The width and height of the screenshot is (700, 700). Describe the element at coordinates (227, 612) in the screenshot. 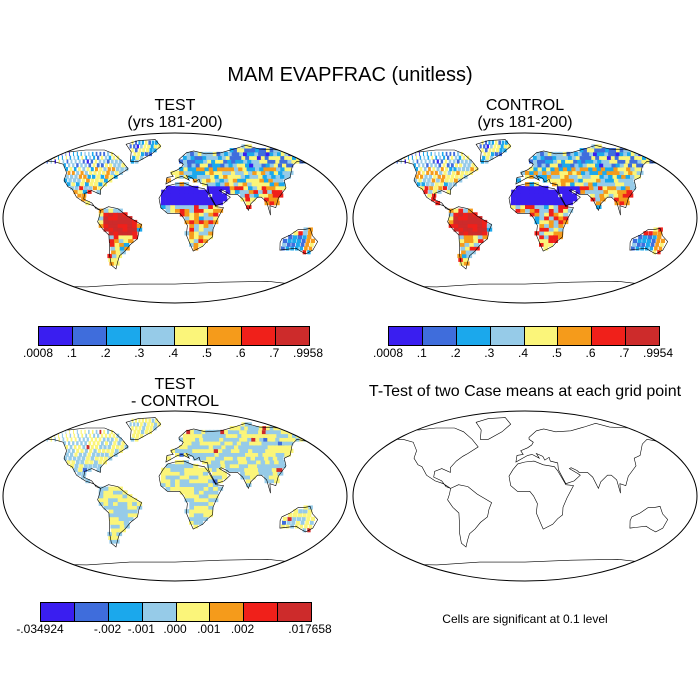

I see `colorbar-swatch` at that location.